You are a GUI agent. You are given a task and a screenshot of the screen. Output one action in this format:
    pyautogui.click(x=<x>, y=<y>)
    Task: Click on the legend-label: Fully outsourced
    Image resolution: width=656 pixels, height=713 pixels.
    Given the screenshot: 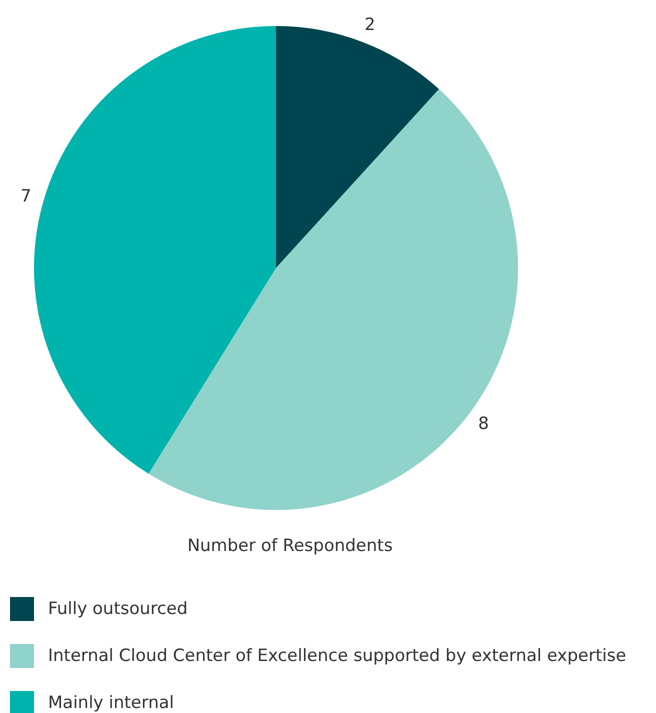 What is the action you would take?
    pyautogui.click(x=118, y=608)
    